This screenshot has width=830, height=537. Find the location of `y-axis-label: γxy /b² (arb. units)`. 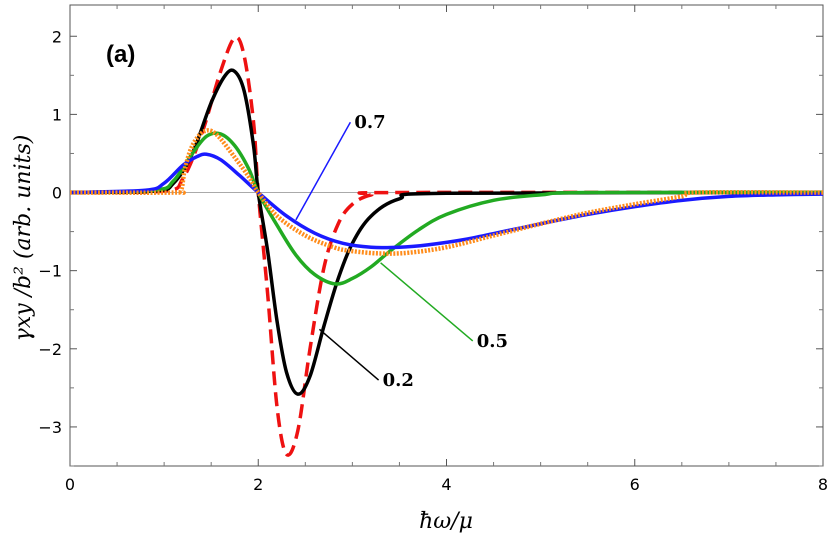

y-axis-label: γxy /b² (arb. units) is located at coordinates (23, 238).